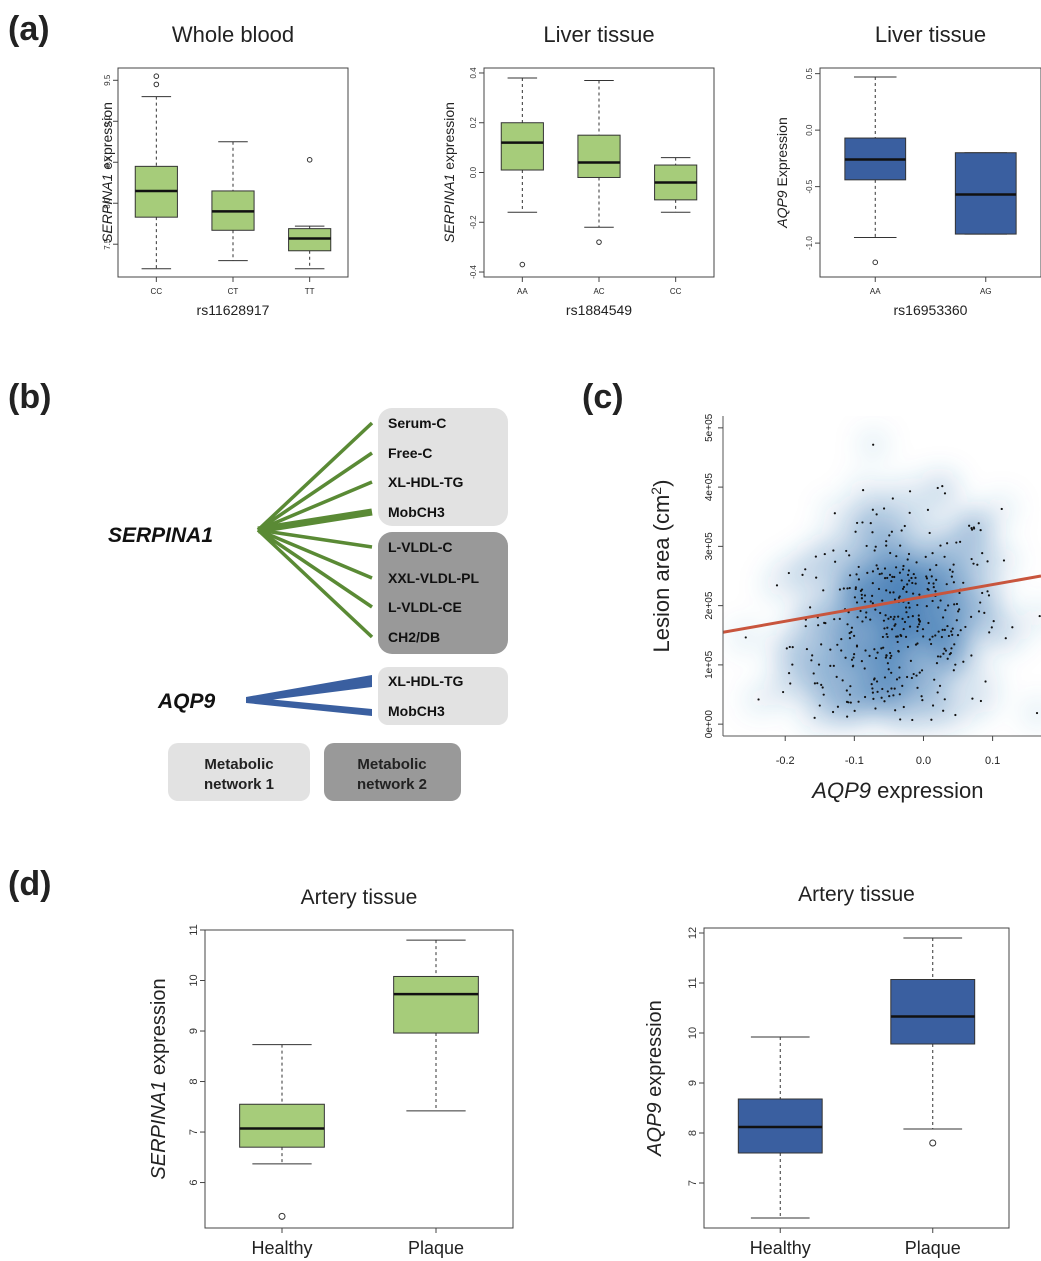  I want to click on y-axis-label: SERPINA1 expression, so click(159, 1078).